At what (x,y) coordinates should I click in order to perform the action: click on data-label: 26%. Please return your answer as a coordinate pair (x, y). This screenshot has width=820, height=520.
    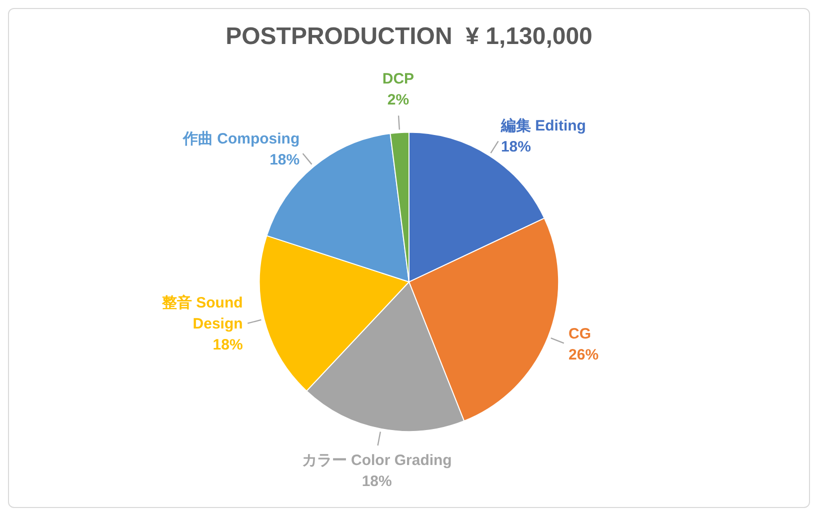
    Looking at the image, I should click on (583, 355).